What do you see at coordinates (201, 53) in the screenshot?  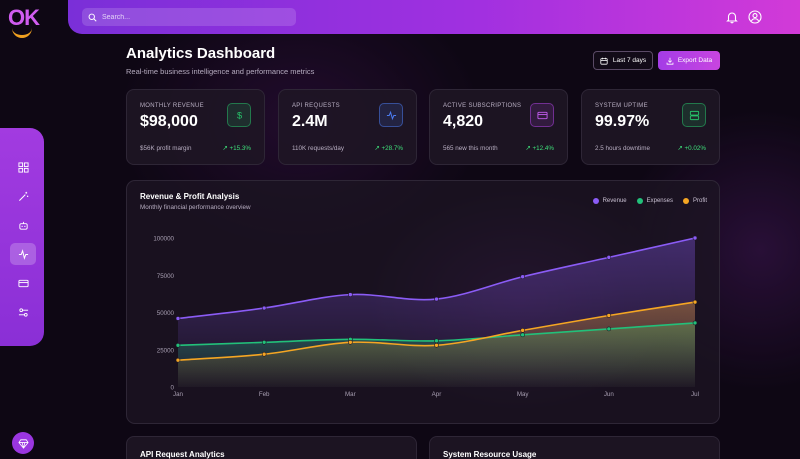 I see `page-title: Analytics Dashboard` at bounding box center [201, 53].